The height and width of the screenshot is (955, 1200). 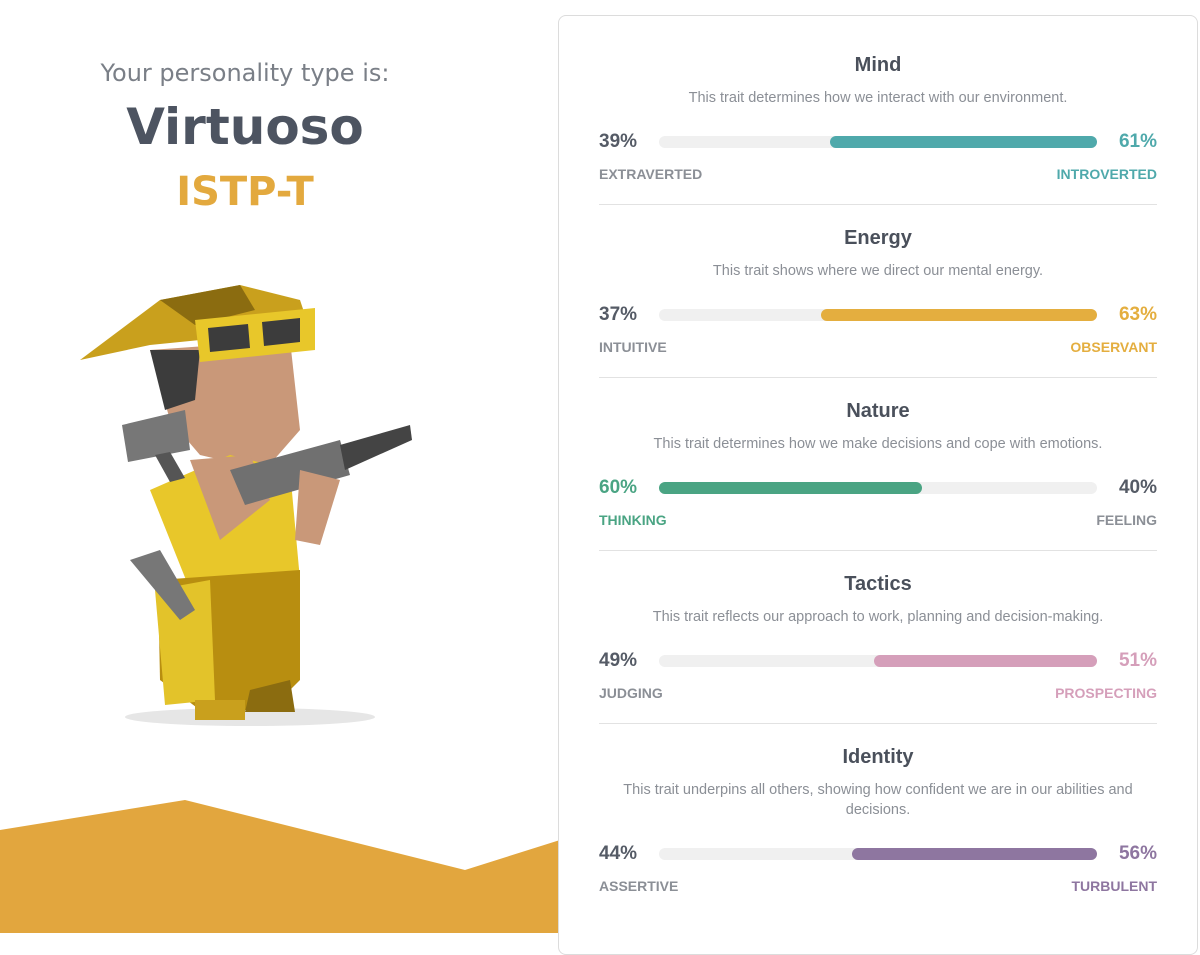 What do you see at coordinates (376, 447) in the screenshot?
I see `drill-bit` at bounding box center [376, 447].